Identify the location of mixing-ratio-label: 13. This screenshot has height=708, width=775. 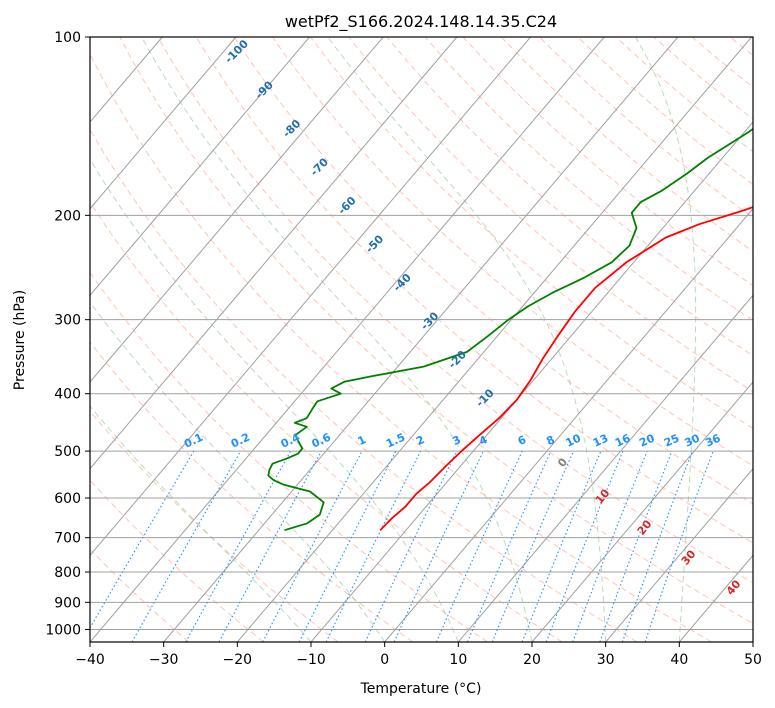
(600, 441).